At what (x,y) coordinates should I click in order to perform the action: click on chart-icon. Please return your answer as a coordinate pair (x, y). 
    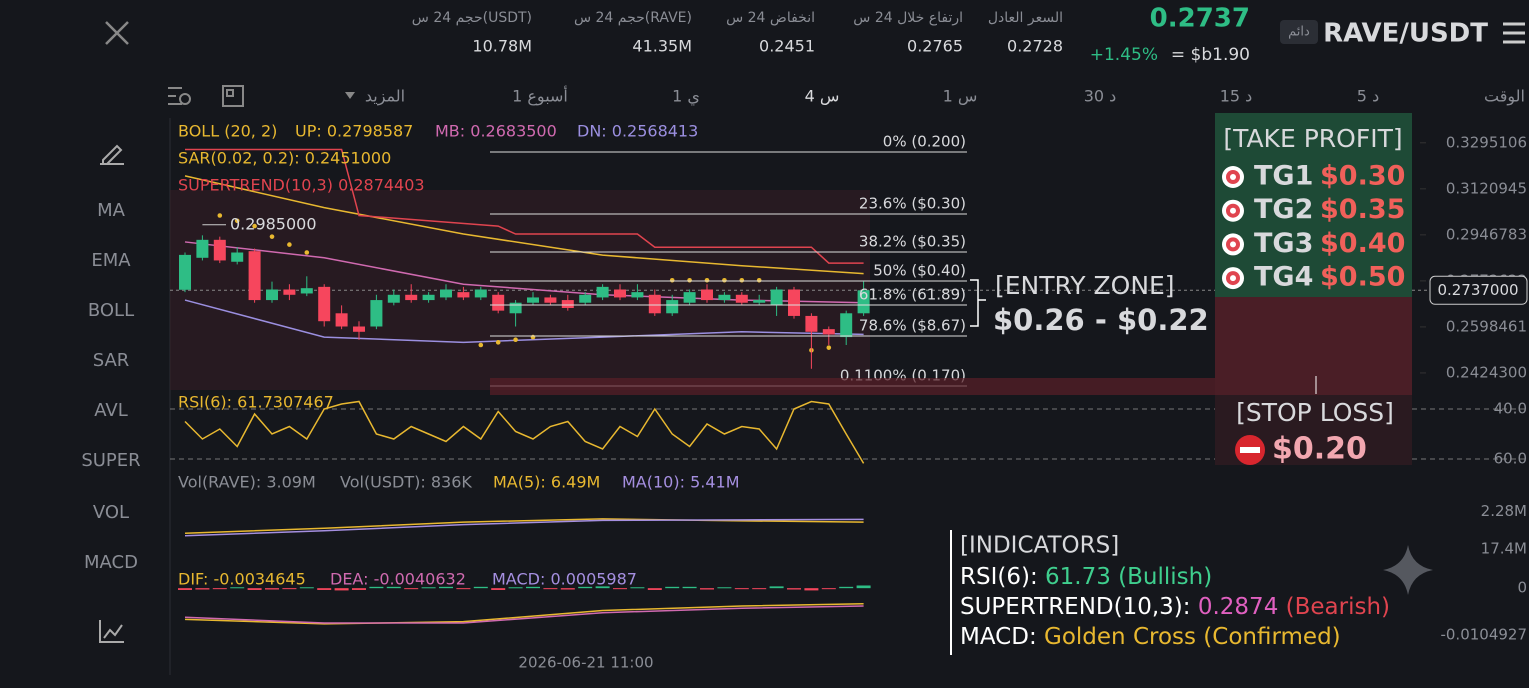
    Looking at the image, I should click on (111, 631).